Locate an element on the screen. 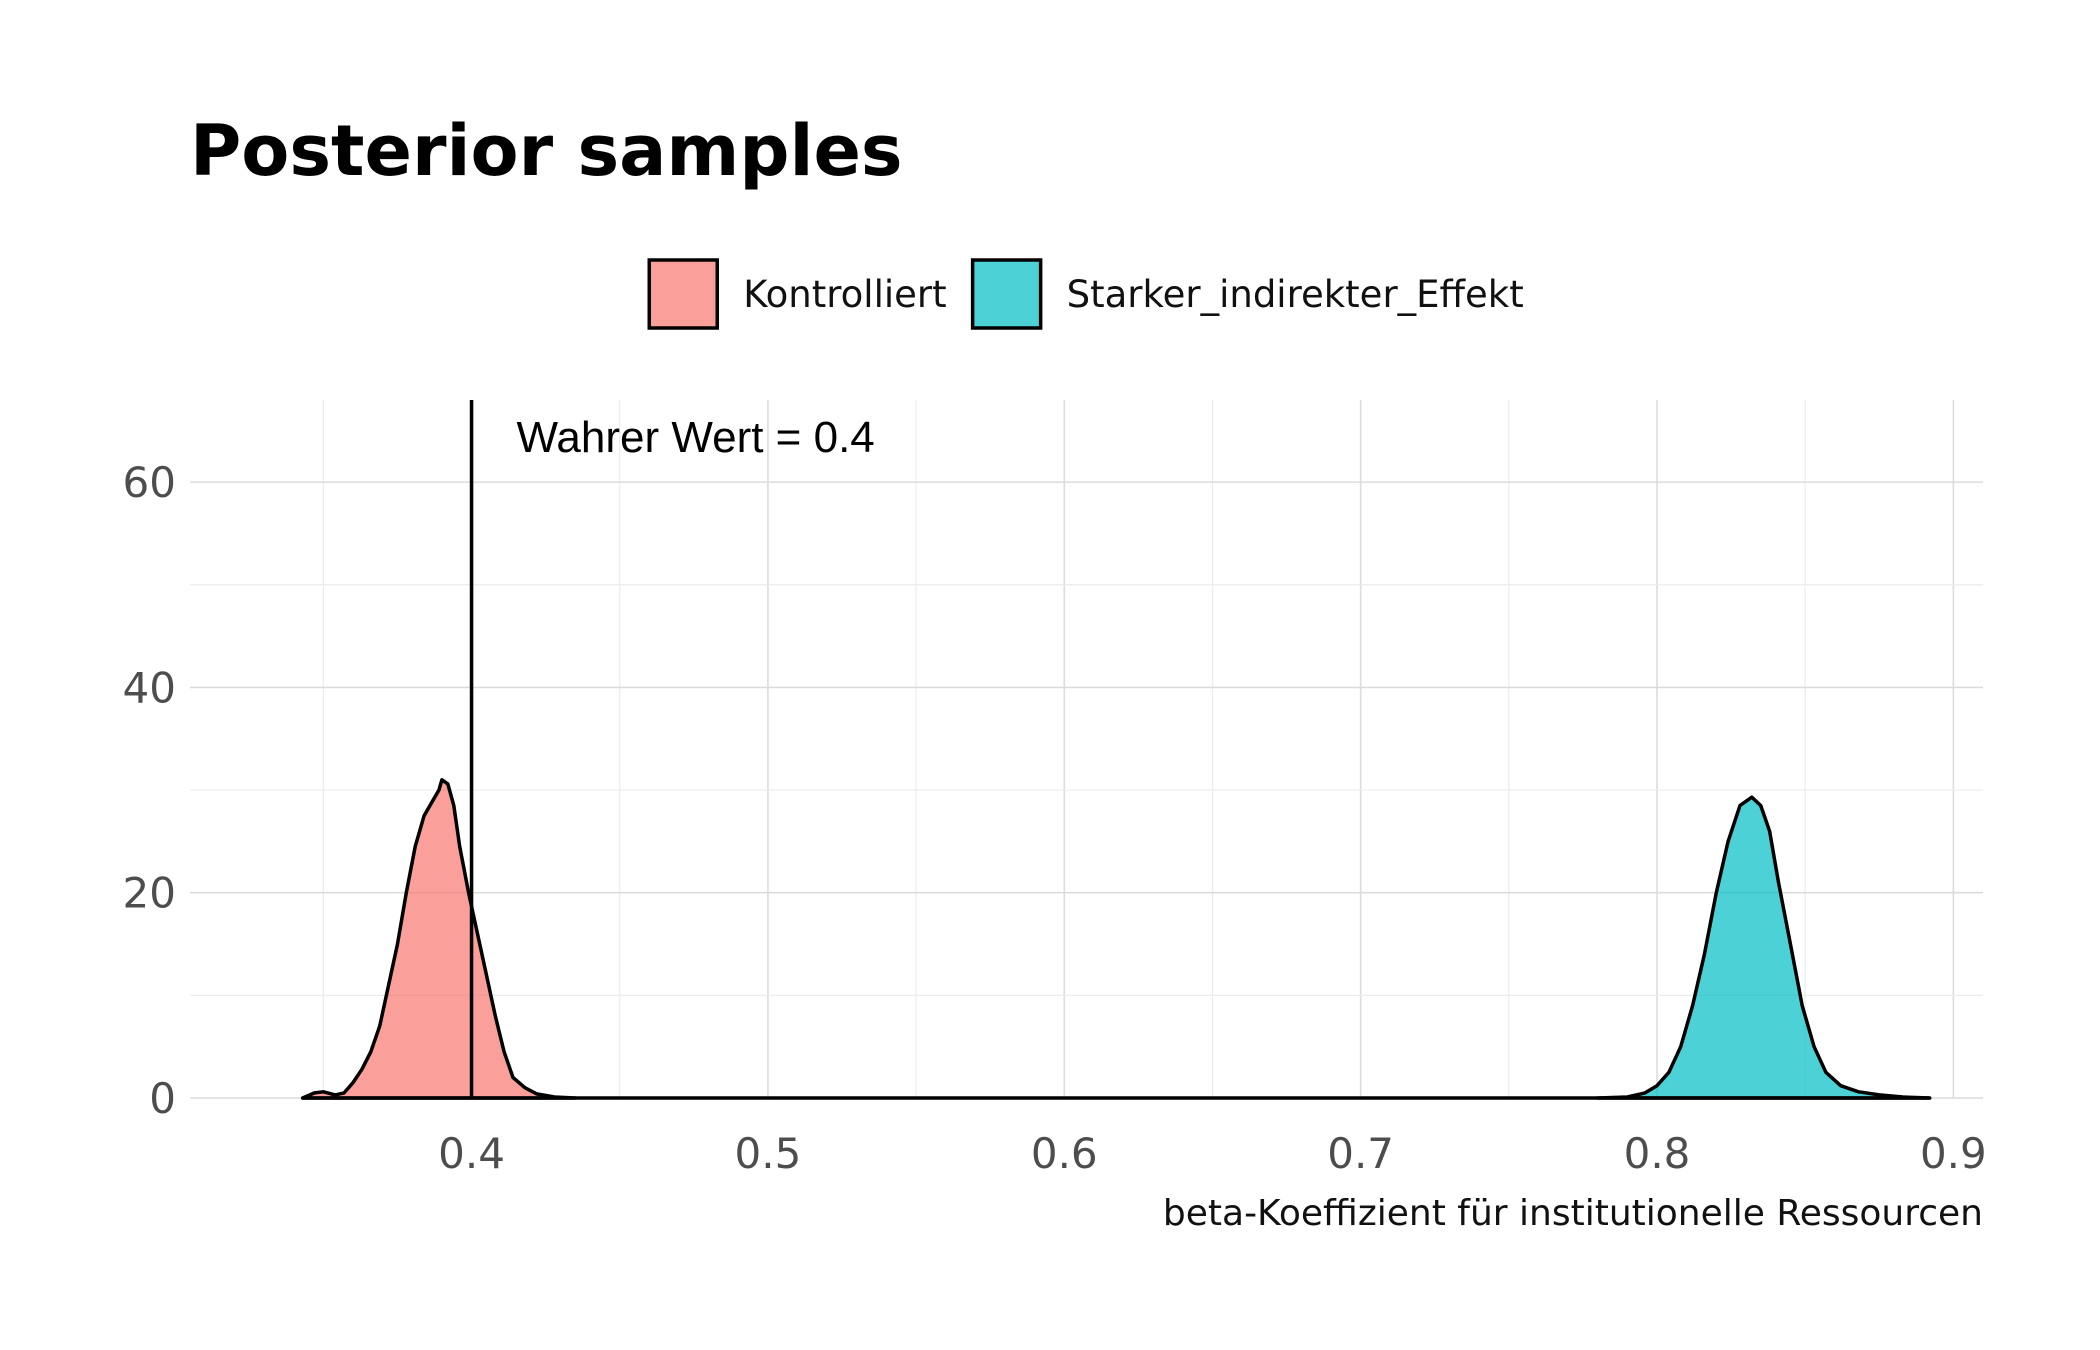 The height and width of the screenshot is (1350, 2100). true-value-annotation: Wahrer Wert = 0.4 is located at coordinates (696, 437).